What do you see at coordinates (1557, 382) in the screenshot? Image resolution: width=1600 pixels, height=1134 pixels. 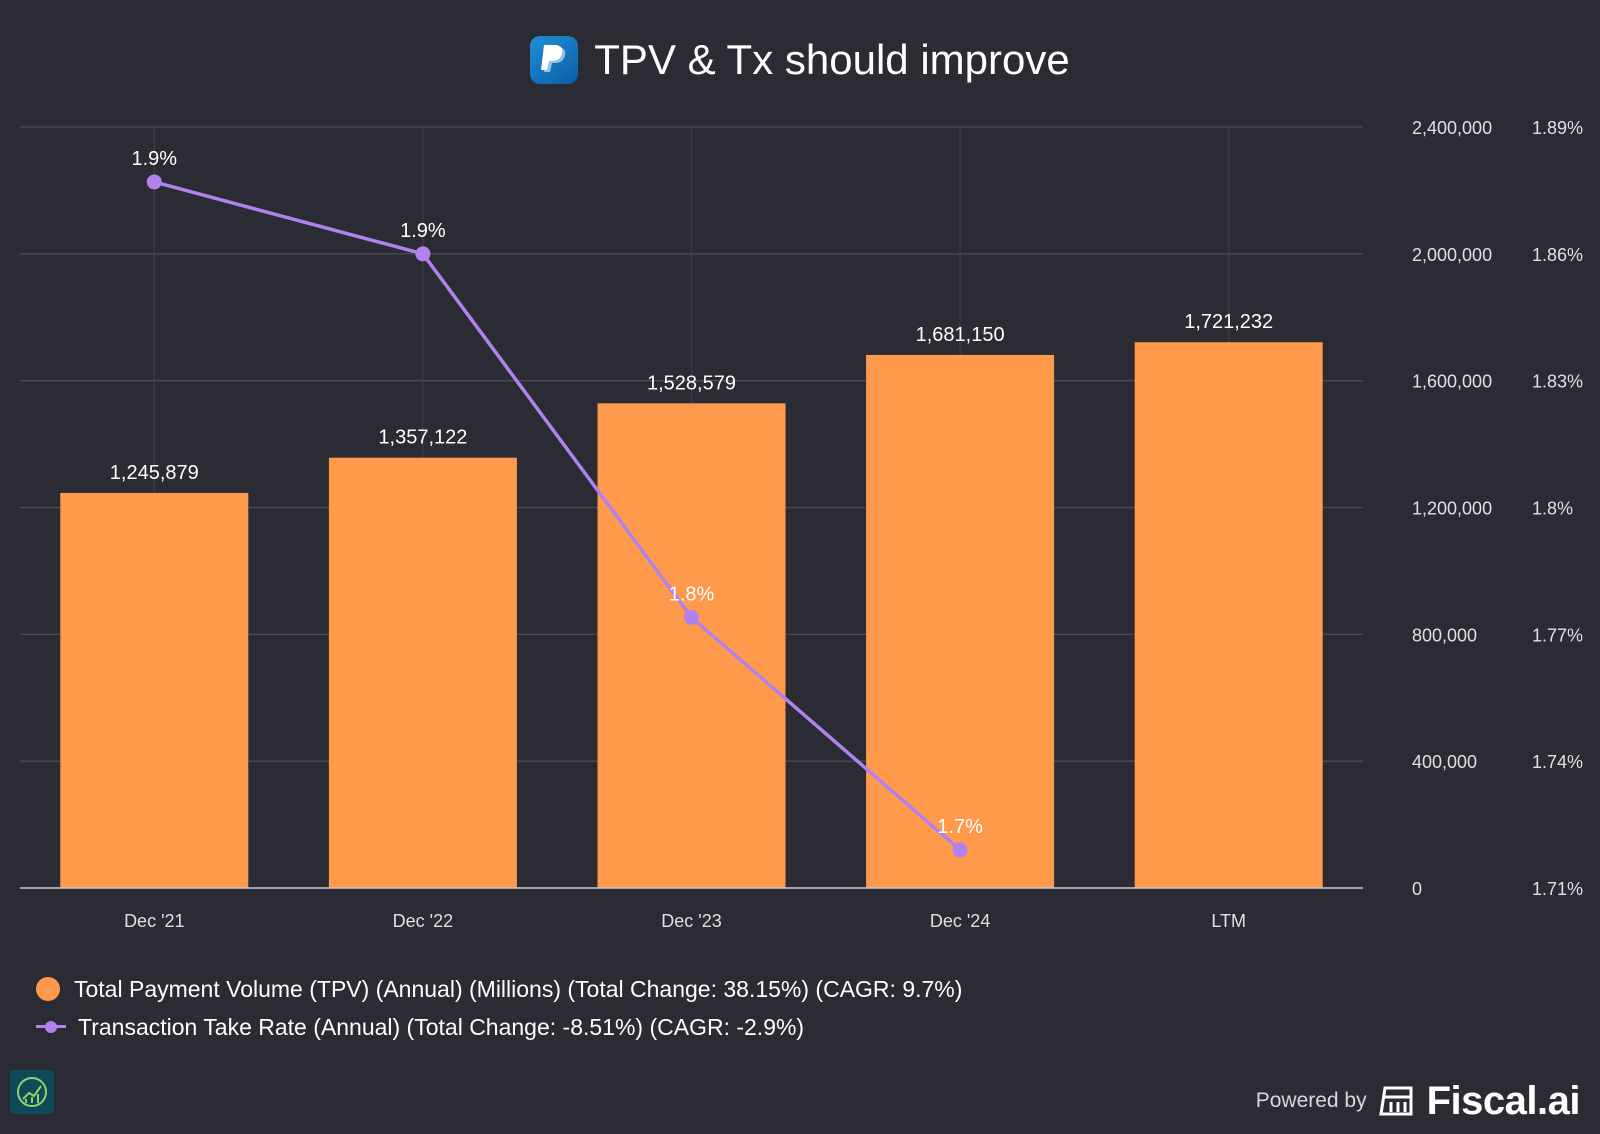 I see `y-right-tick-label: 1.83%` at bounding box center [1557, 382].